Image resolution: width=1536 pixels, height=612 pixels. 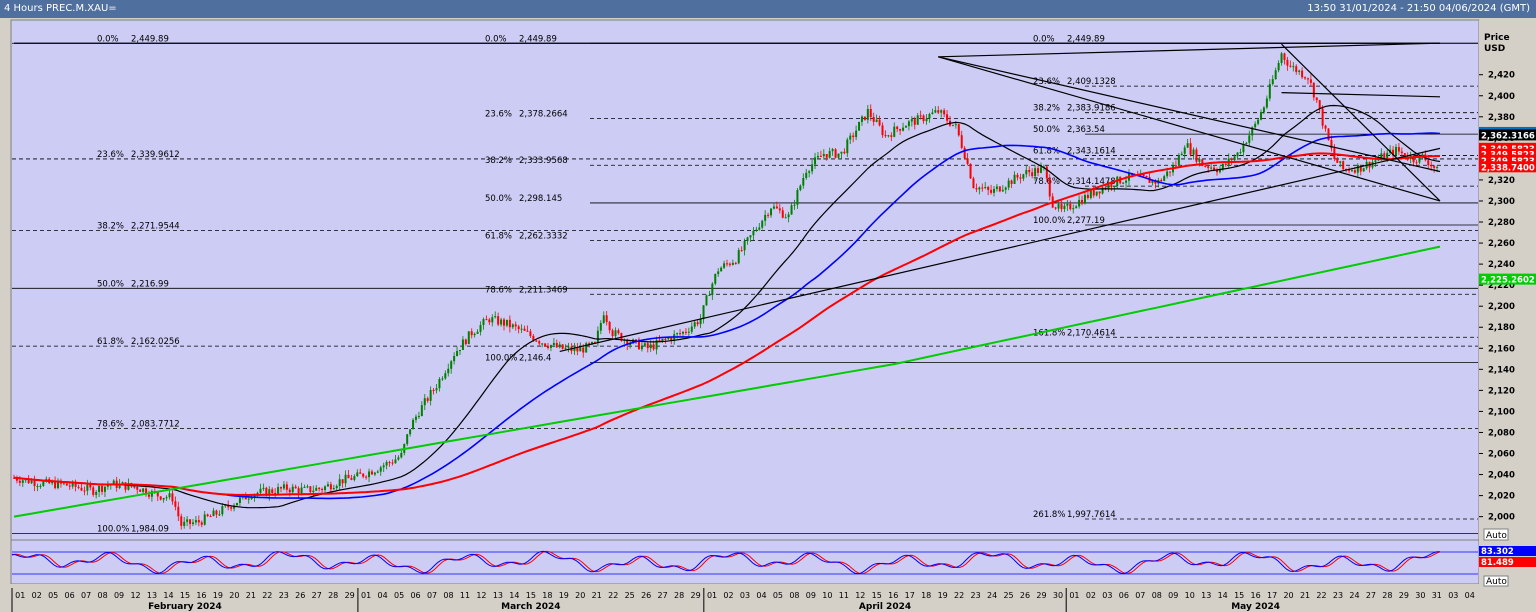 I want to click on day-tick-label: 07, so click(x=1140, y=595).